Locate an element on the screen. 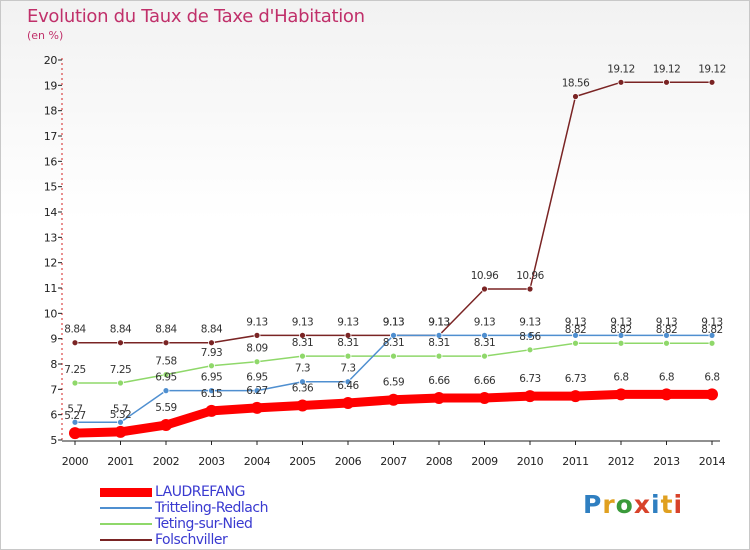  x-tick-label: 2011 is located at coordinates (575, 461).